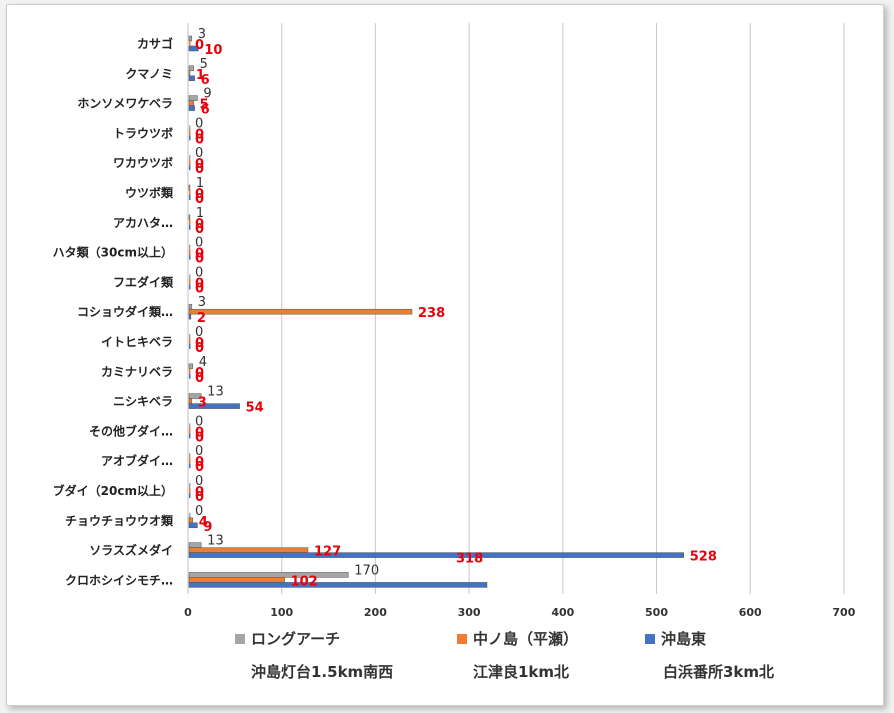  What do you see at coordinates (199, 259) in the screenshot?
I see `data-label-2-7: 0` at bounding box center [199, 259].